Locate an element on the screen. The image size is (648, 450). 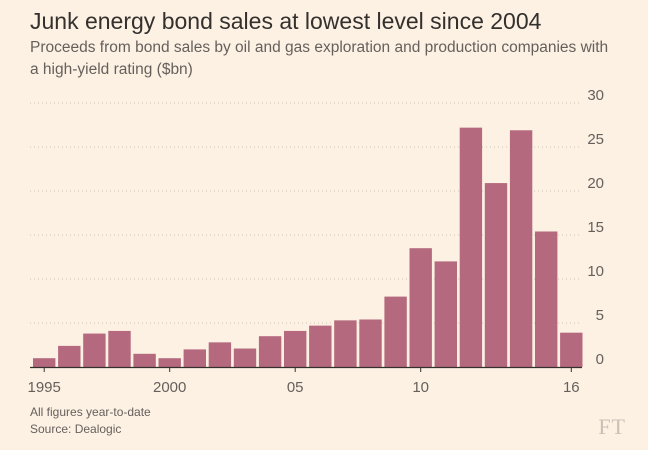
bar-2009 is located at coordinates (395, 331).